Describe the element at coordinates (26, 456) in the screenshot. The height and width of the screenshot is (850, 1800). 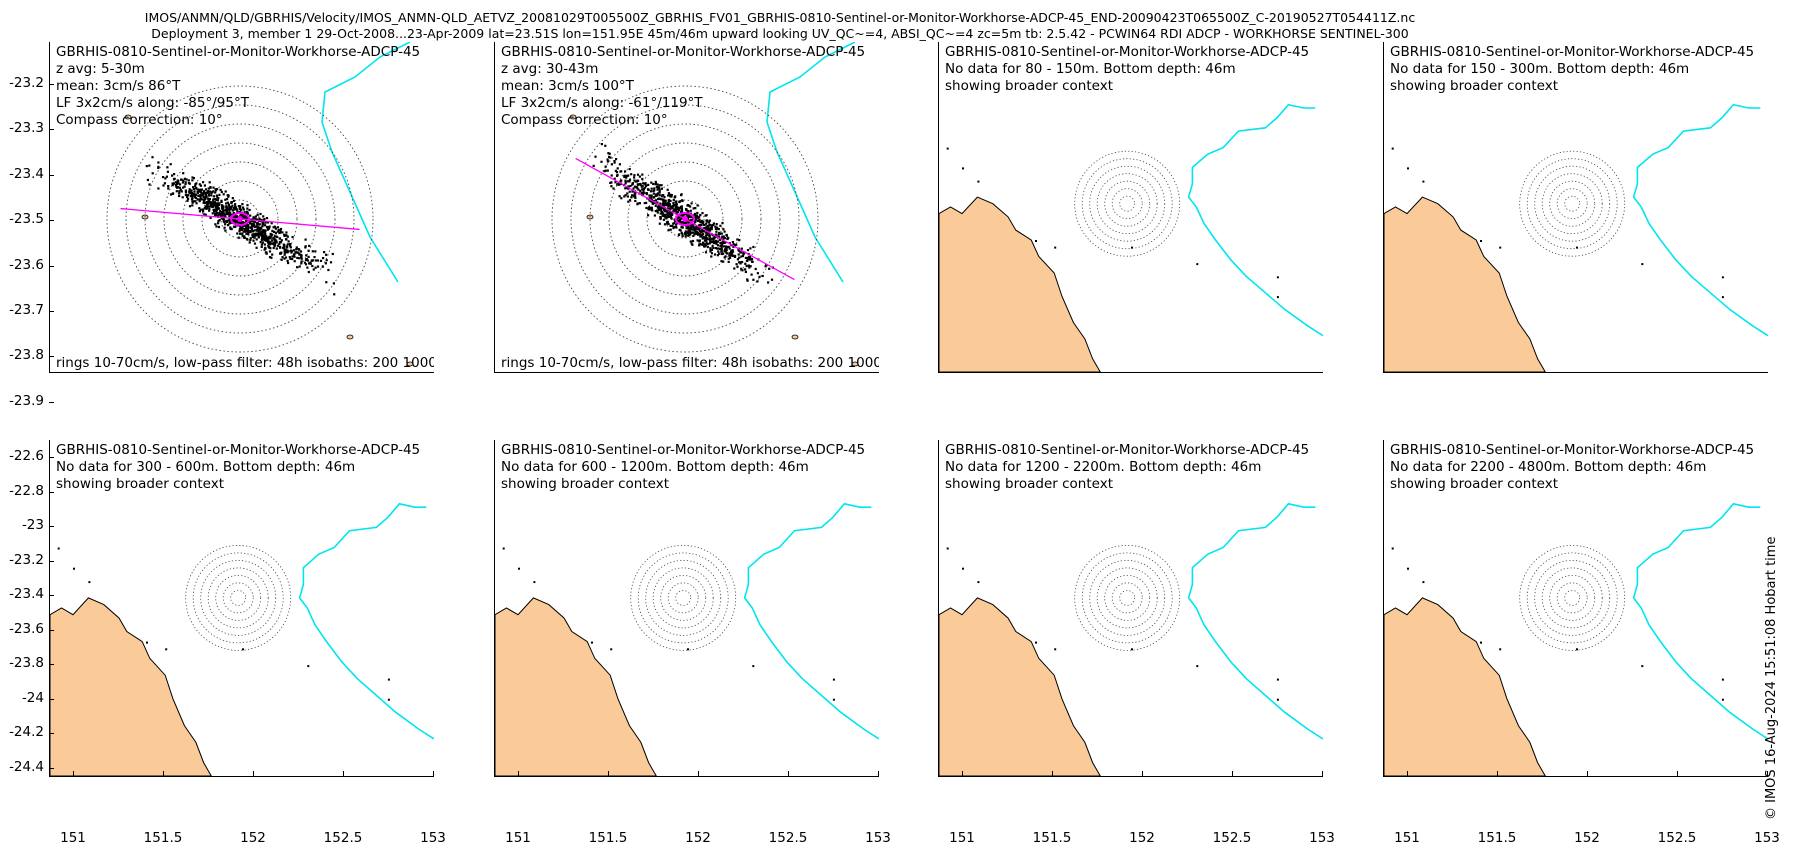
I see `y-tick-label: -22.6` at that location.